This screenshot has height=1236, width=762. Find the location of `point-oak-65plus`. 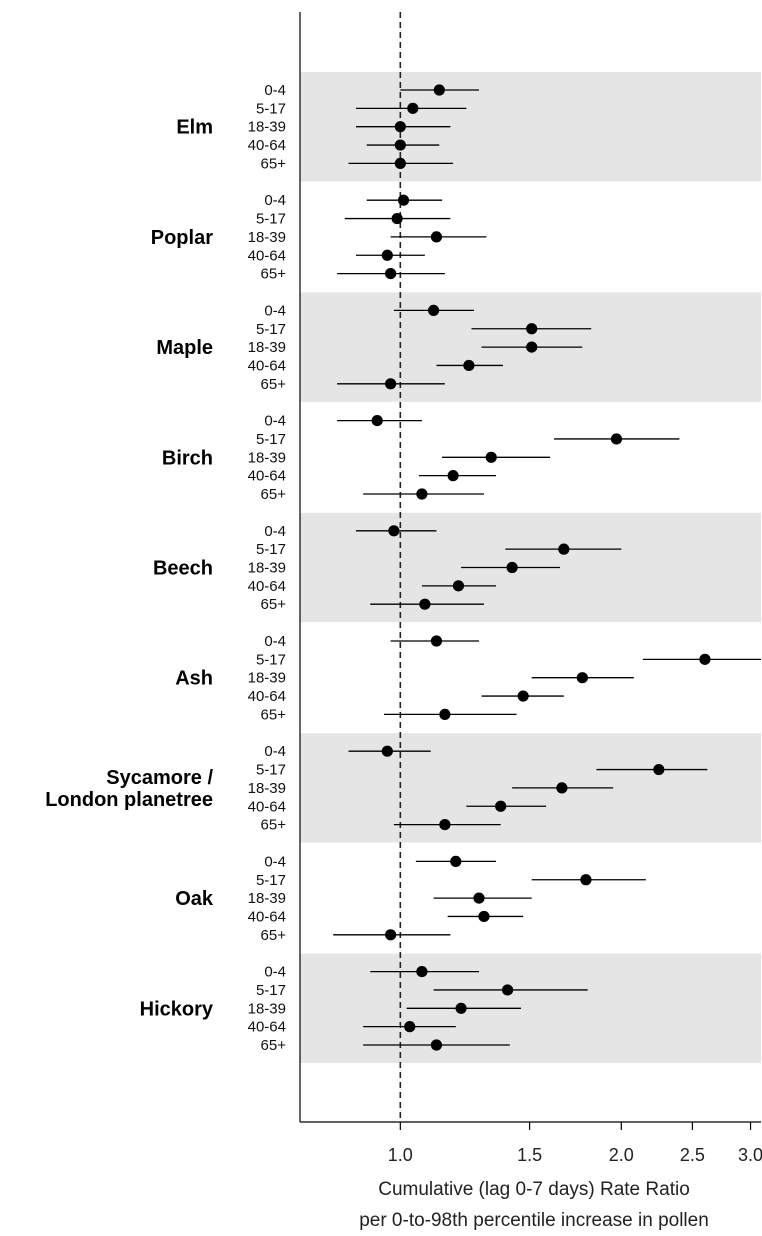

point-oak-65plus is located at coordinates (391, 935).